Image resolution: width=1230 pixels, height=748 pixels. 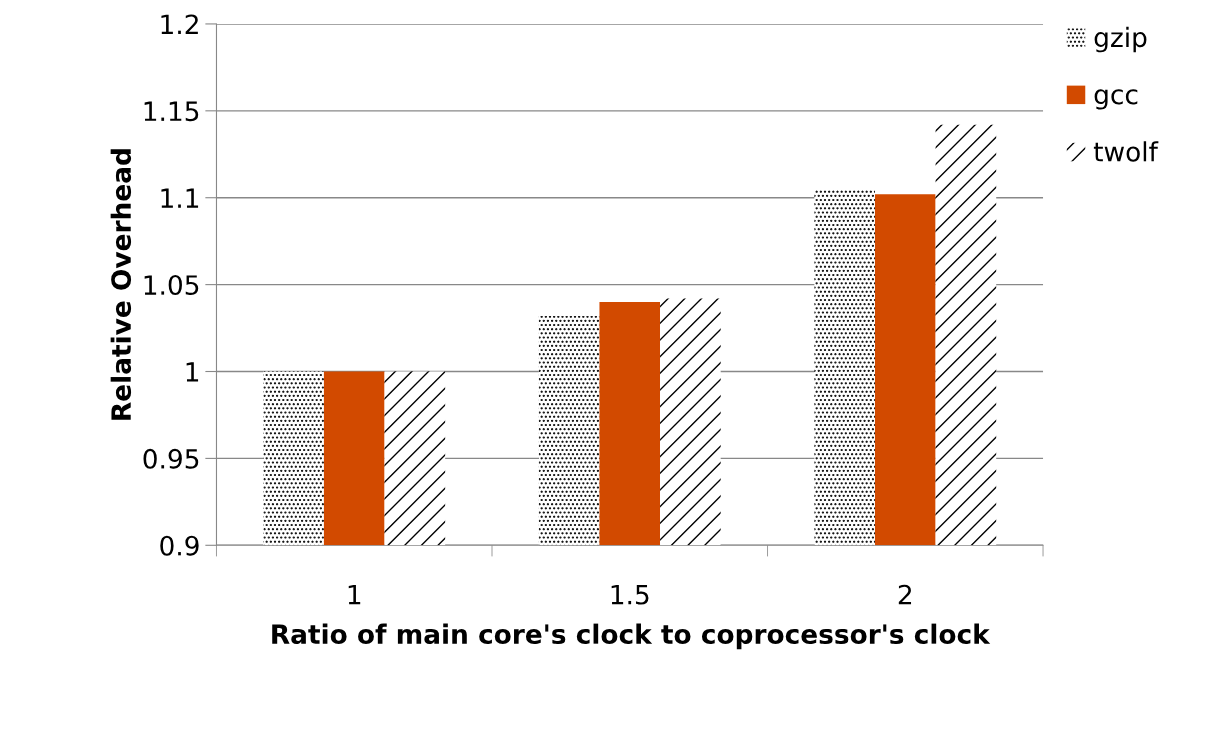 I want to click on y-tick-label: 0.95, so click(x=171, y=458).